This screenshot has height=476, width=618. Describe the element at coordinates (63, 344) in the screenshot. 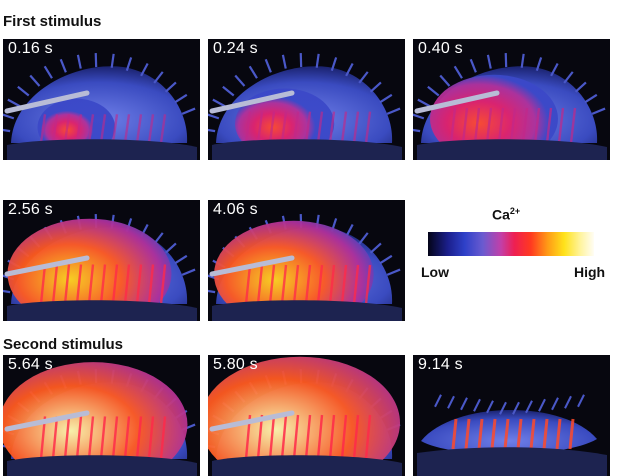

I see `second-stimulus-title: Second stimulus` at that location.